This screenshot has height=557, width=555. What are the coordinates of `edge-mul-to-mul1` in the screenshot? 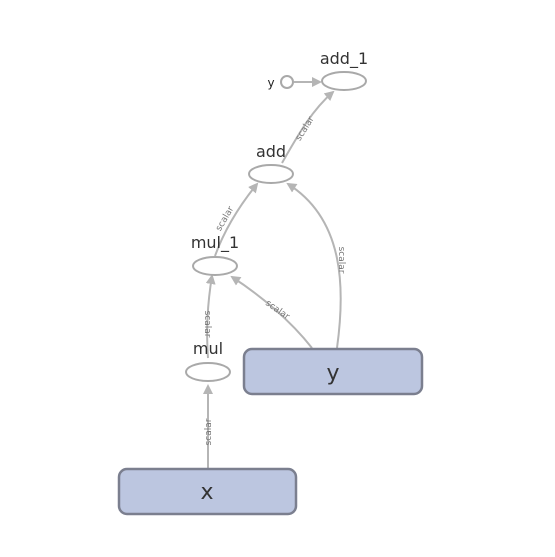 It's located at (210, 316).